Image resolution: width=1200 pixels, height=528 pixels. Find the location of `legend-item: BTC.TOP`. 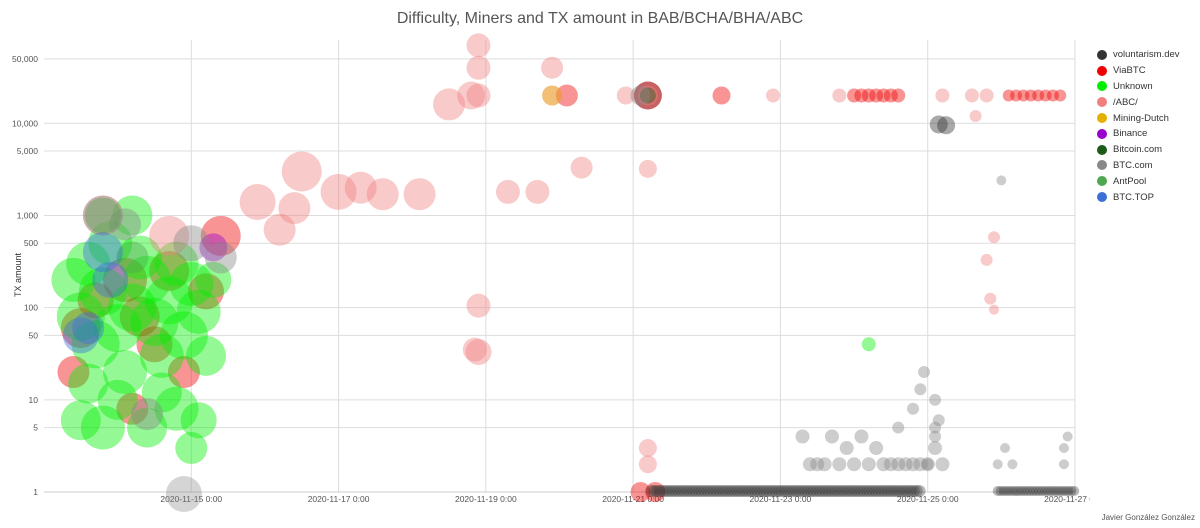

legend-item: BTC.TOP is located at coordinates (1138, 197).